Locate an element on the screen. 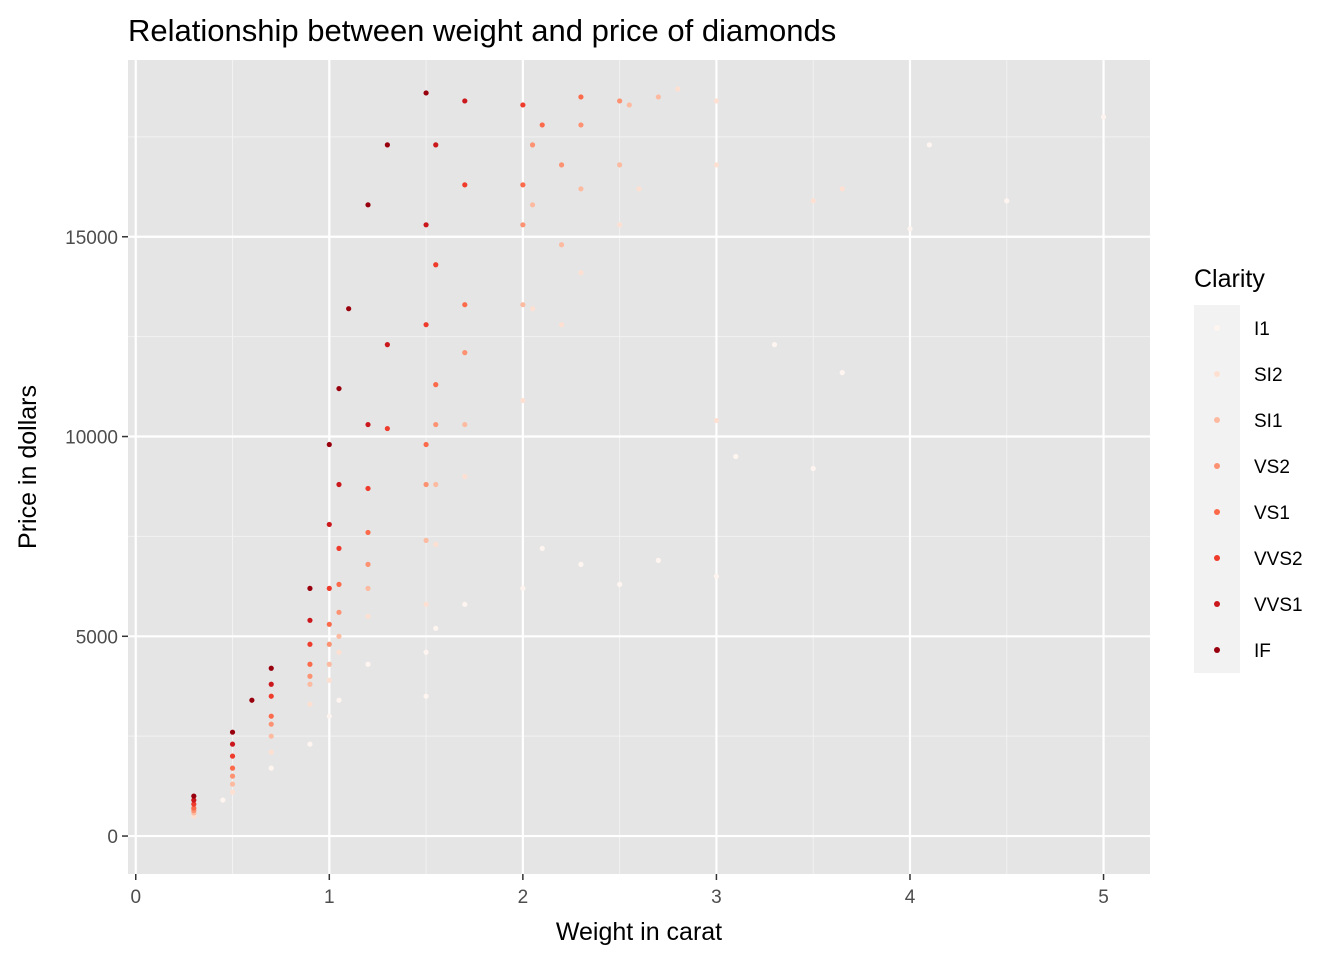 Image resolution: width=1344 pixels, height=960 pixels. y-axis-title: Price in dollars is located at coordinates (28, 467).